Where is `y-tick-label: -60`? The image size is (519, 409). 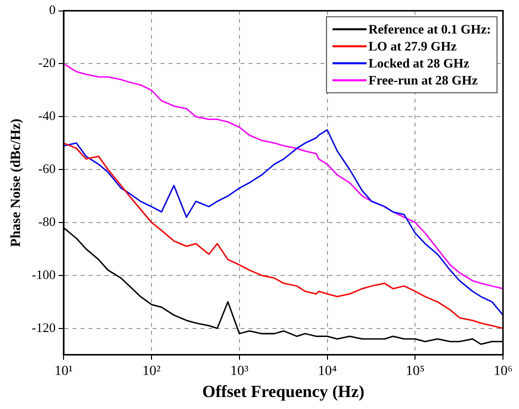
y-tick-label: -60 is located at coordinates (47, 168).